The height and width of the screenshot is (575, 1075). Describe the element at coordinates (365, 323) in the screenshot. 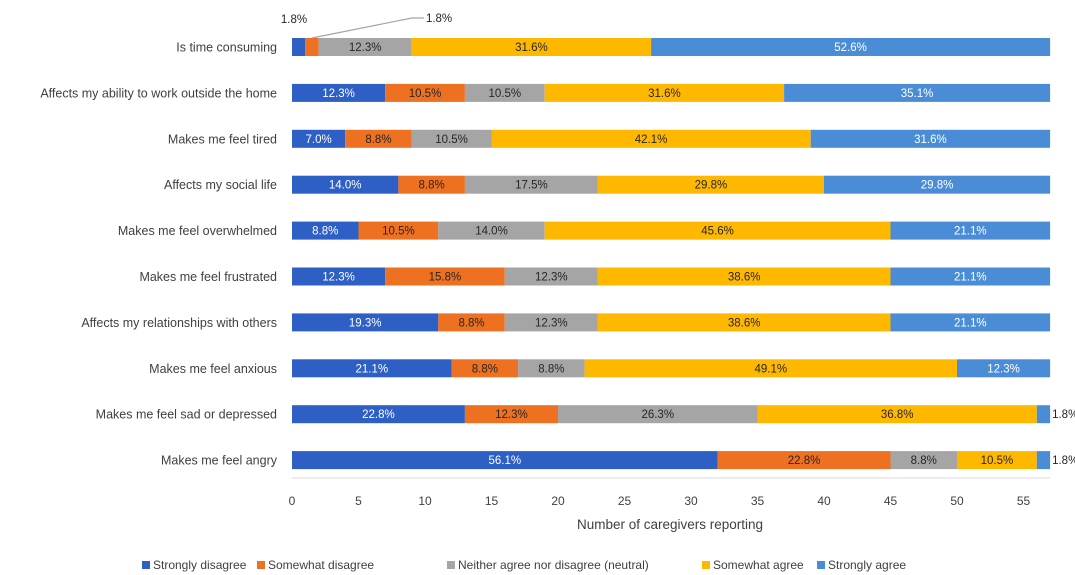

I see `data-label-strongly-disagree: 19.3%` at that location.